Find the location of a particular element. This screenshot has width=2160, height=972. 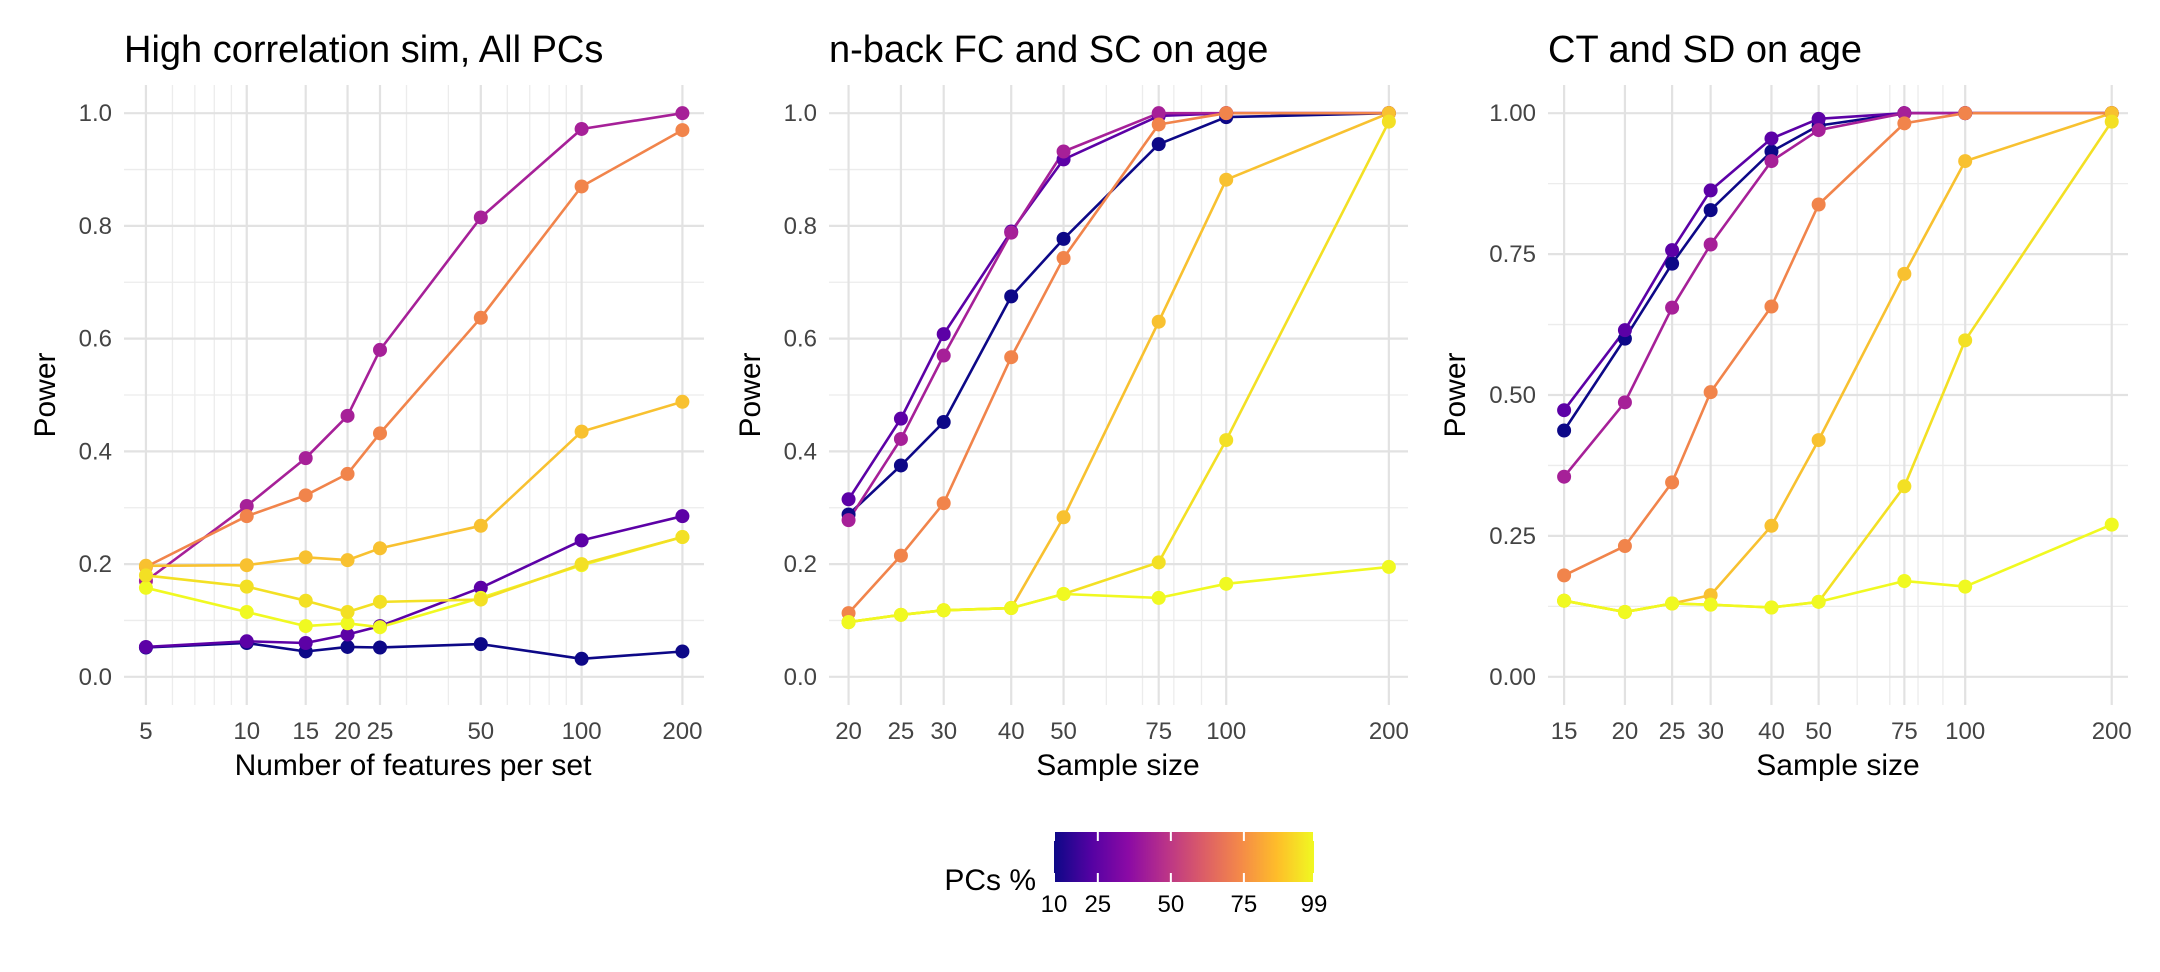

y-tick-label: 0.50 is located at coordinates (1512, 395).